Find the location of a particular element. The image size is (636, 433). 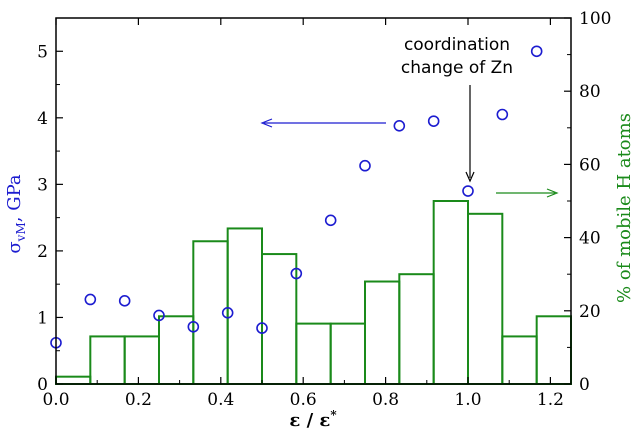

annotation-coordination-line1: coordination is located at coordinates (457, 45).